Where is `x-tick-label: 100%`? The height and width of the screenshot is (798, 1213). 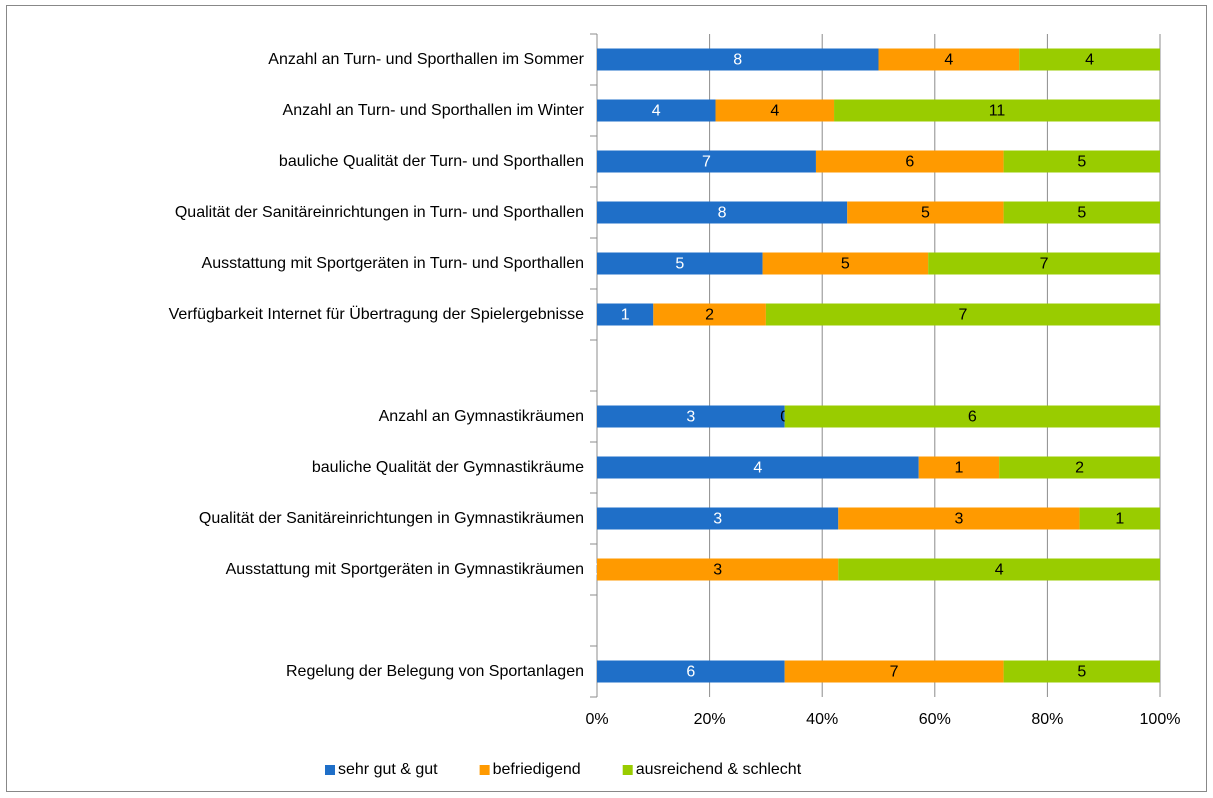 x-tick-label: 100% is located at coordinates (1160, 719).